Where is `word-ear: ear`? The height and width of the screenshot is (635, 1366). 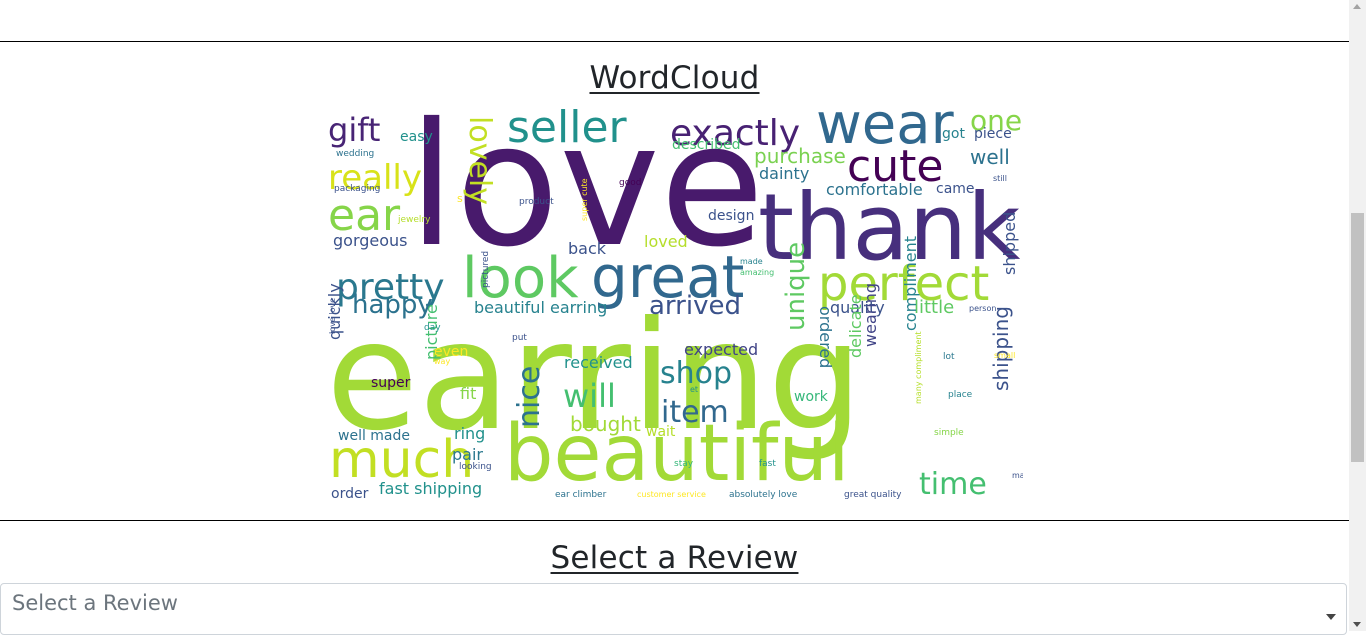
word-ear: ear is located at coordinates (364, 215).